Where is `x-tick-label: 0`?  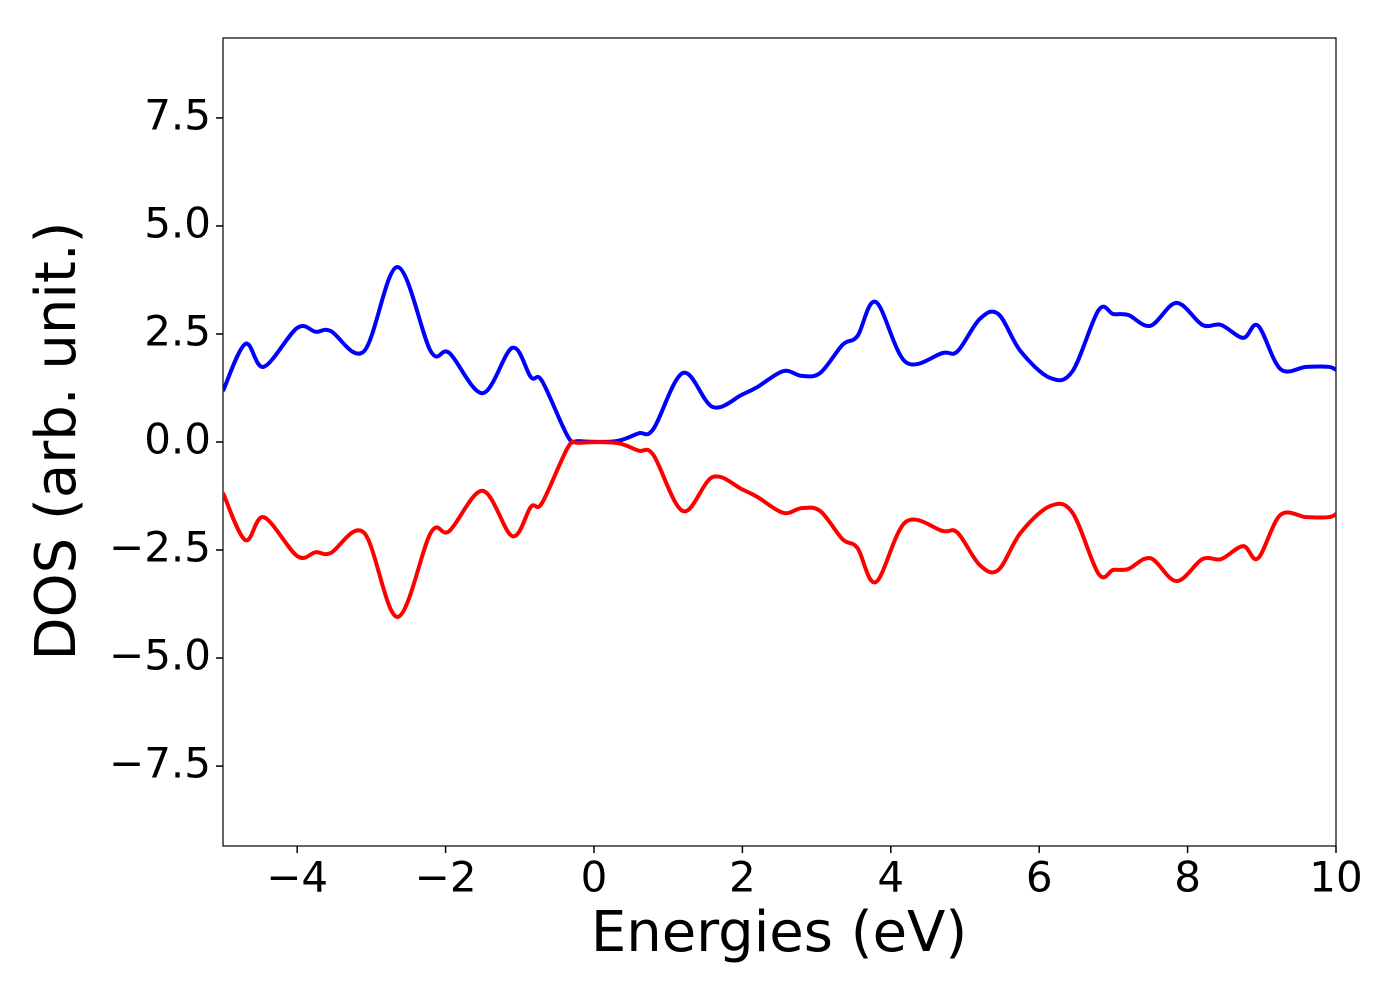 x-tick-label: 0 is located at coordinates (594, 877).